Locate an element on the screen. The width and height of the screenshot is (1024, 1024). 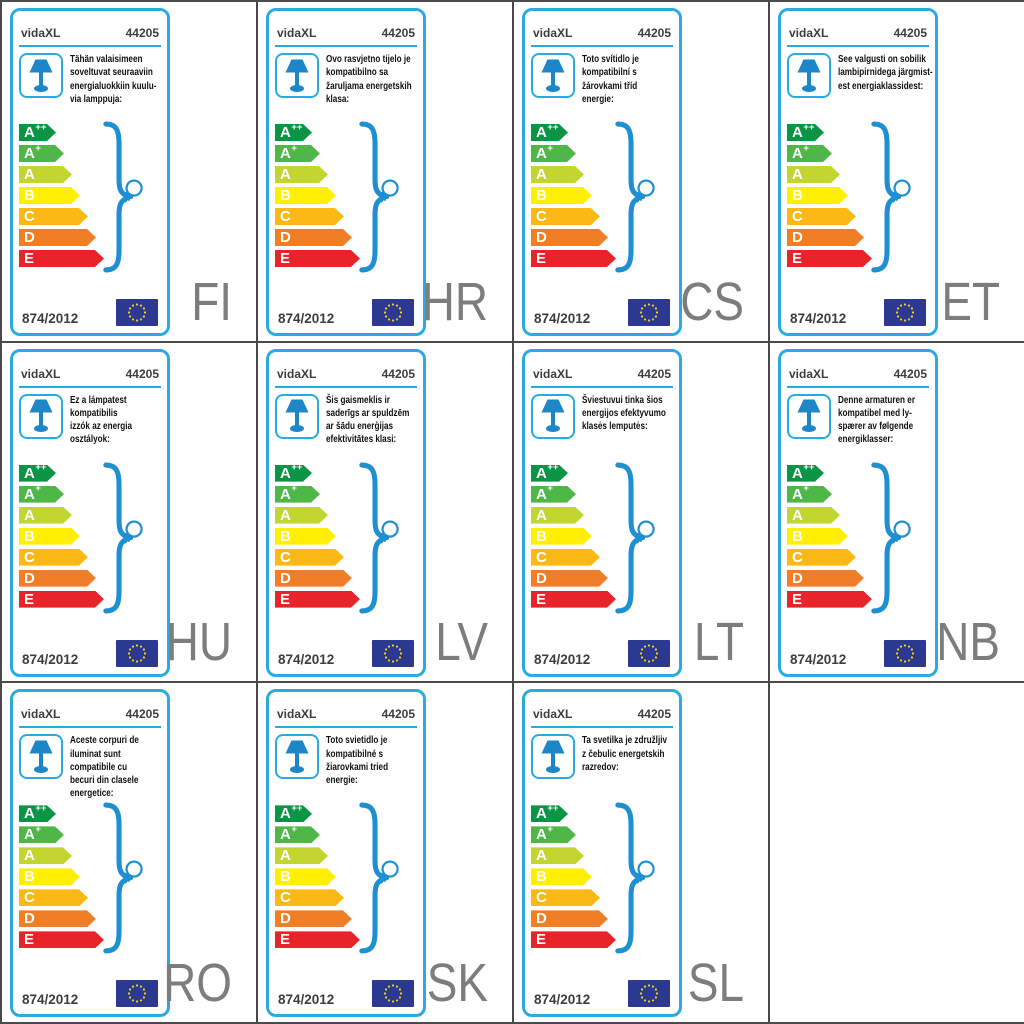
language-code: HR is located at coordinates (454, 301).